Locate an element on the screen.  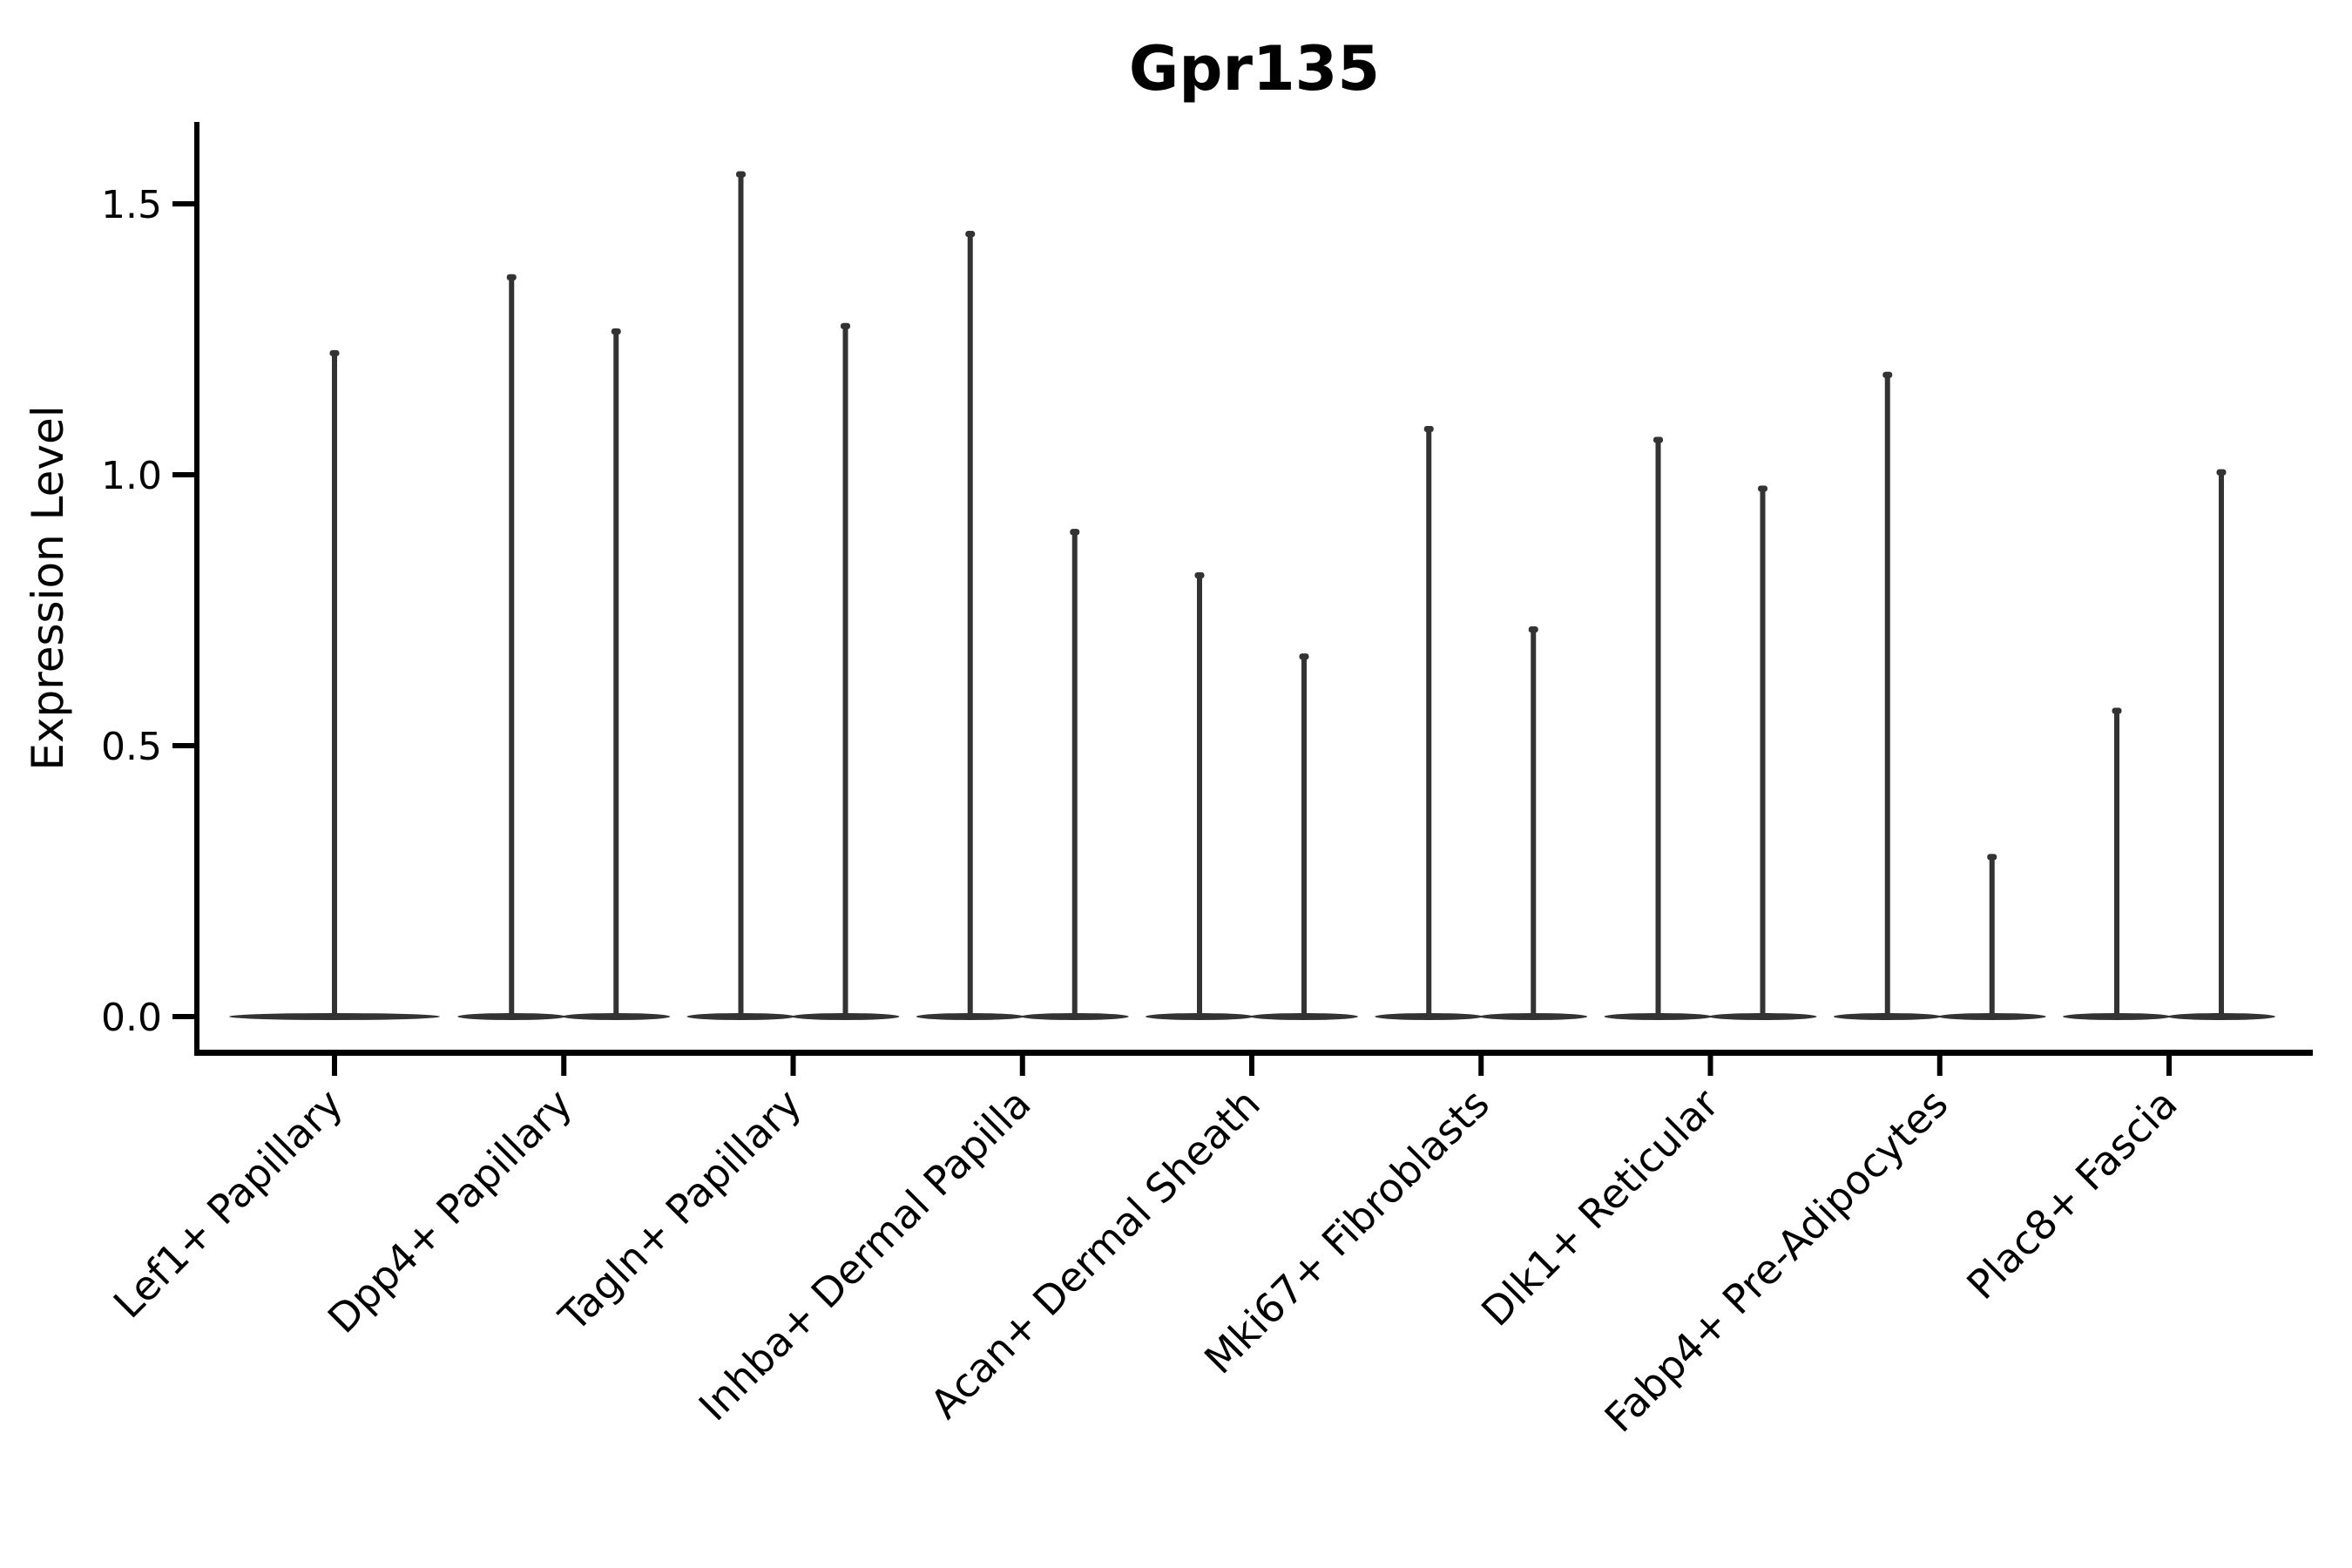
x-tick-label: Plac8+ Fascia is located at coordinates (2072, 1194).